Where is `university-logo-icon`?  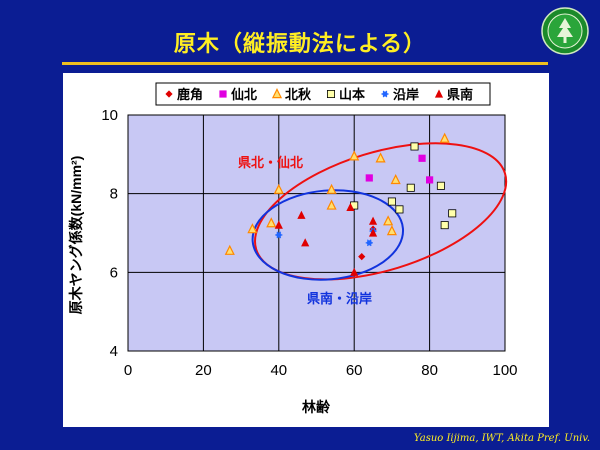 university-logo-icon is located at coordinates (565, 31).